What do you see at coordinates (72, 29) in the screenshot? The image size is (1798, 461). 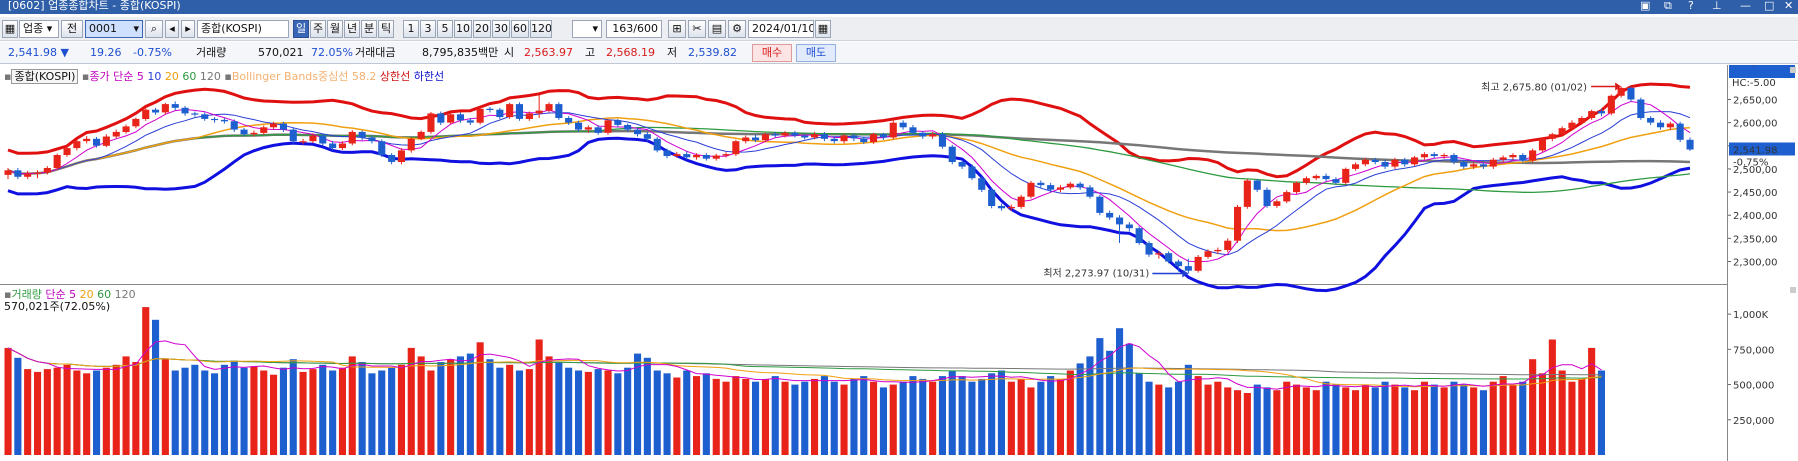 I see `prev-button: 전` at bounding box center [72, 29].